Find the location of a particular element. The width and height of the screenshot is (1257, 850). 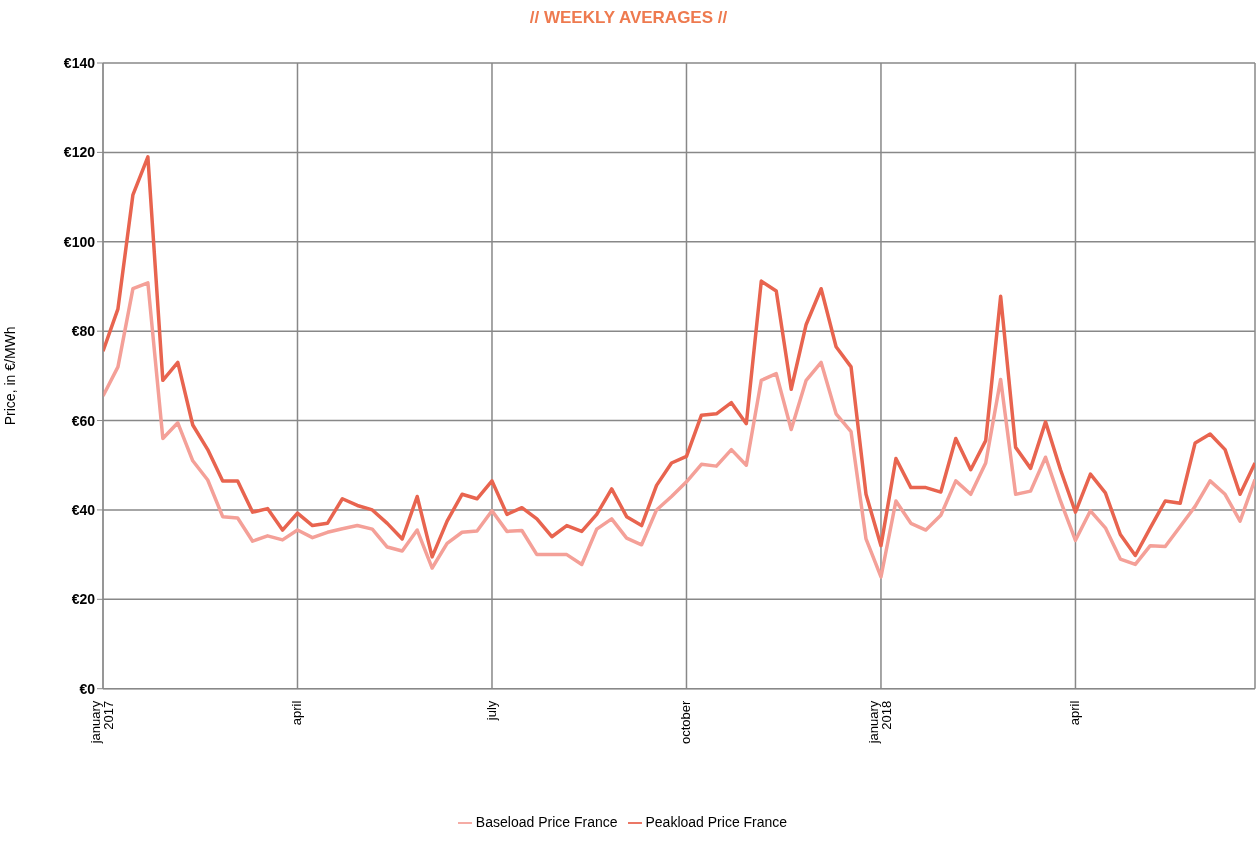

y-tick-label: €80 is located at coordinates (83, 331).